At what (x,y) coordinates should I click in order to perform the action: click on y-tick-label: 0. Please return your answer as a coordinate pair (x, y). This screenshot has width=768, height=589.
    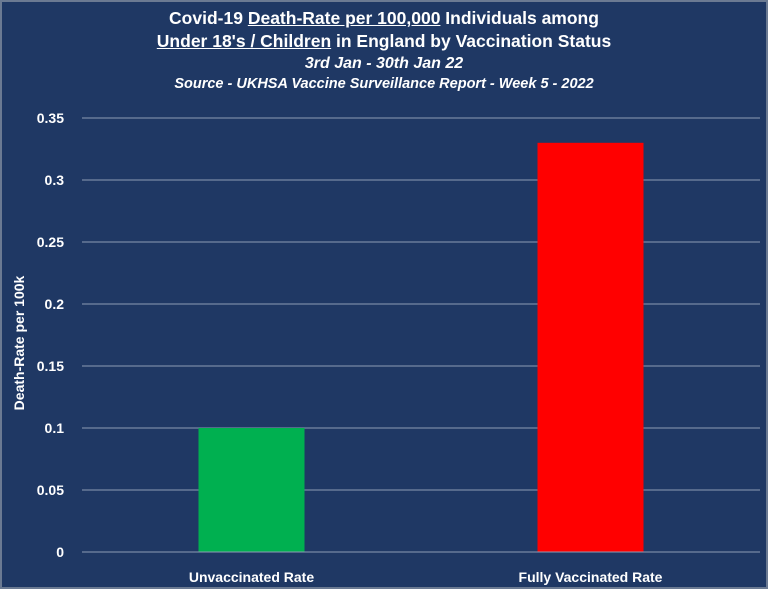
    Looking at the image, I should click on (60, 552).